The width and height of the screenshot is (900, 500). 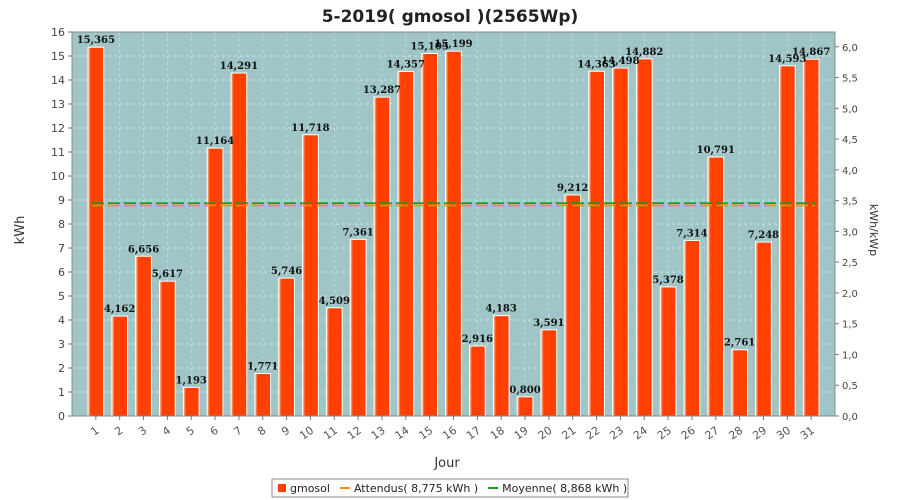 I want to click on x-tick-label: 10, so click(x=306, y=433).